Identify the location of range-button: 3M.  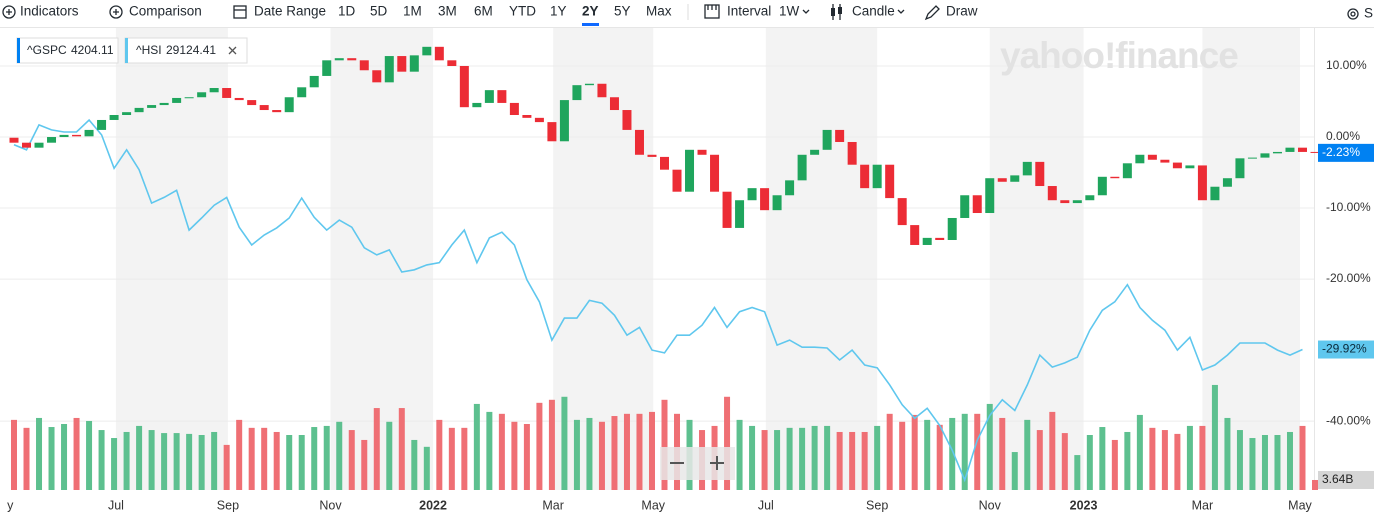
(447, 11).